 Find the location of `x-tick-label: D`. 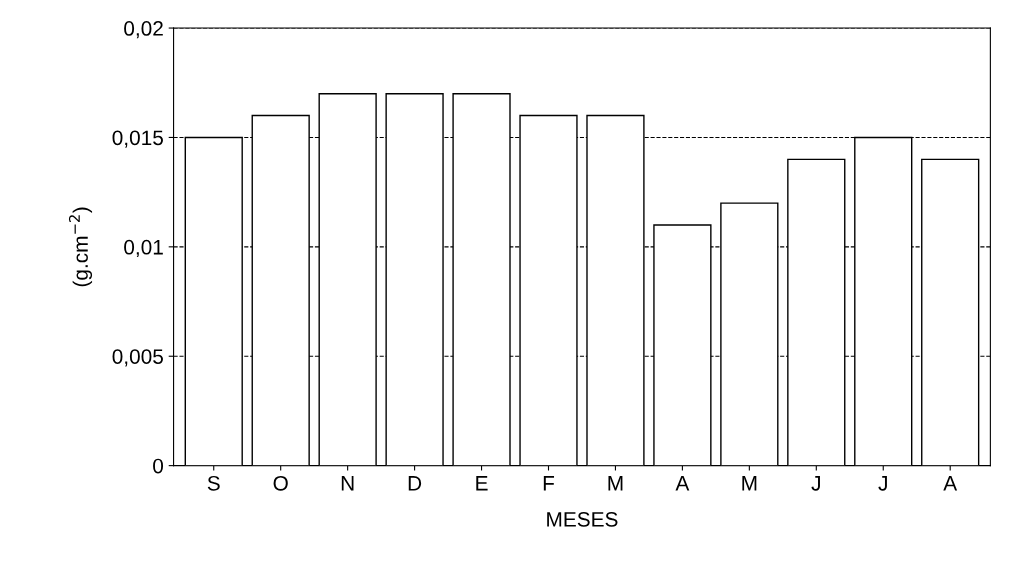

x-tick-label: D is located at coordinates (415, 483).